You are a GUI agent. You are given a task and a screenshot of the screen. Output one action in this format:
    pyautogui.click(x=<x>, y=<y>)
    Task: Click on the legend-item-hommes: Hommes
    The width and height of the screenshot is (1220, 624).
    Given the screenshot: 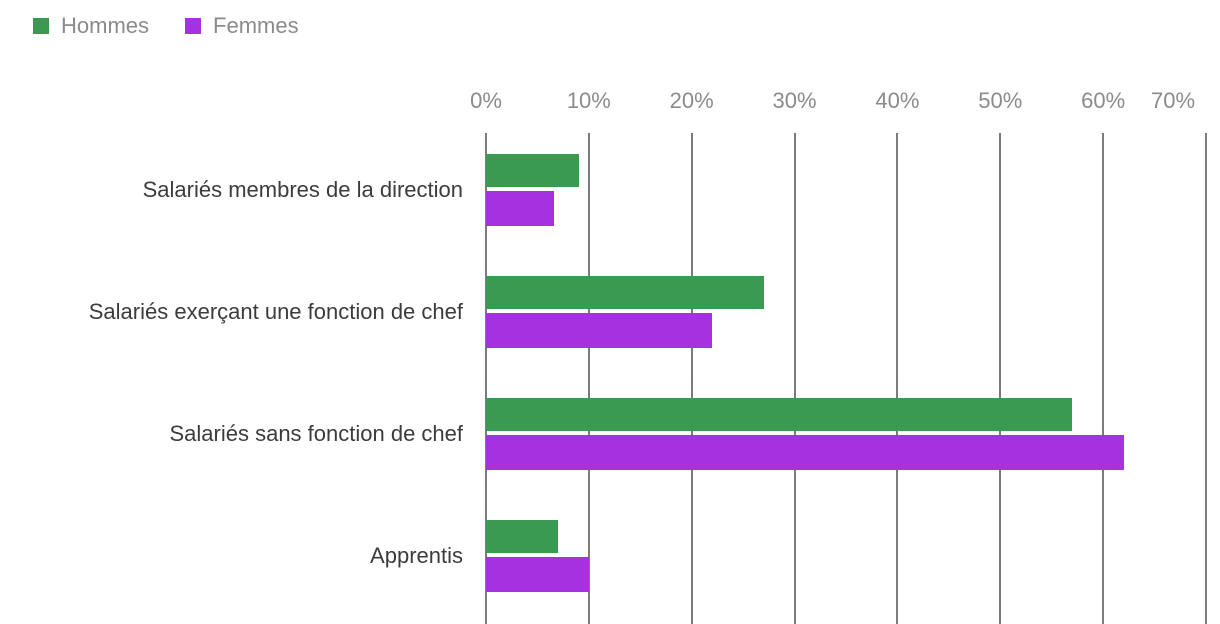 What is the action you would take?
    pyautogui.click(x=91, y=26)
    